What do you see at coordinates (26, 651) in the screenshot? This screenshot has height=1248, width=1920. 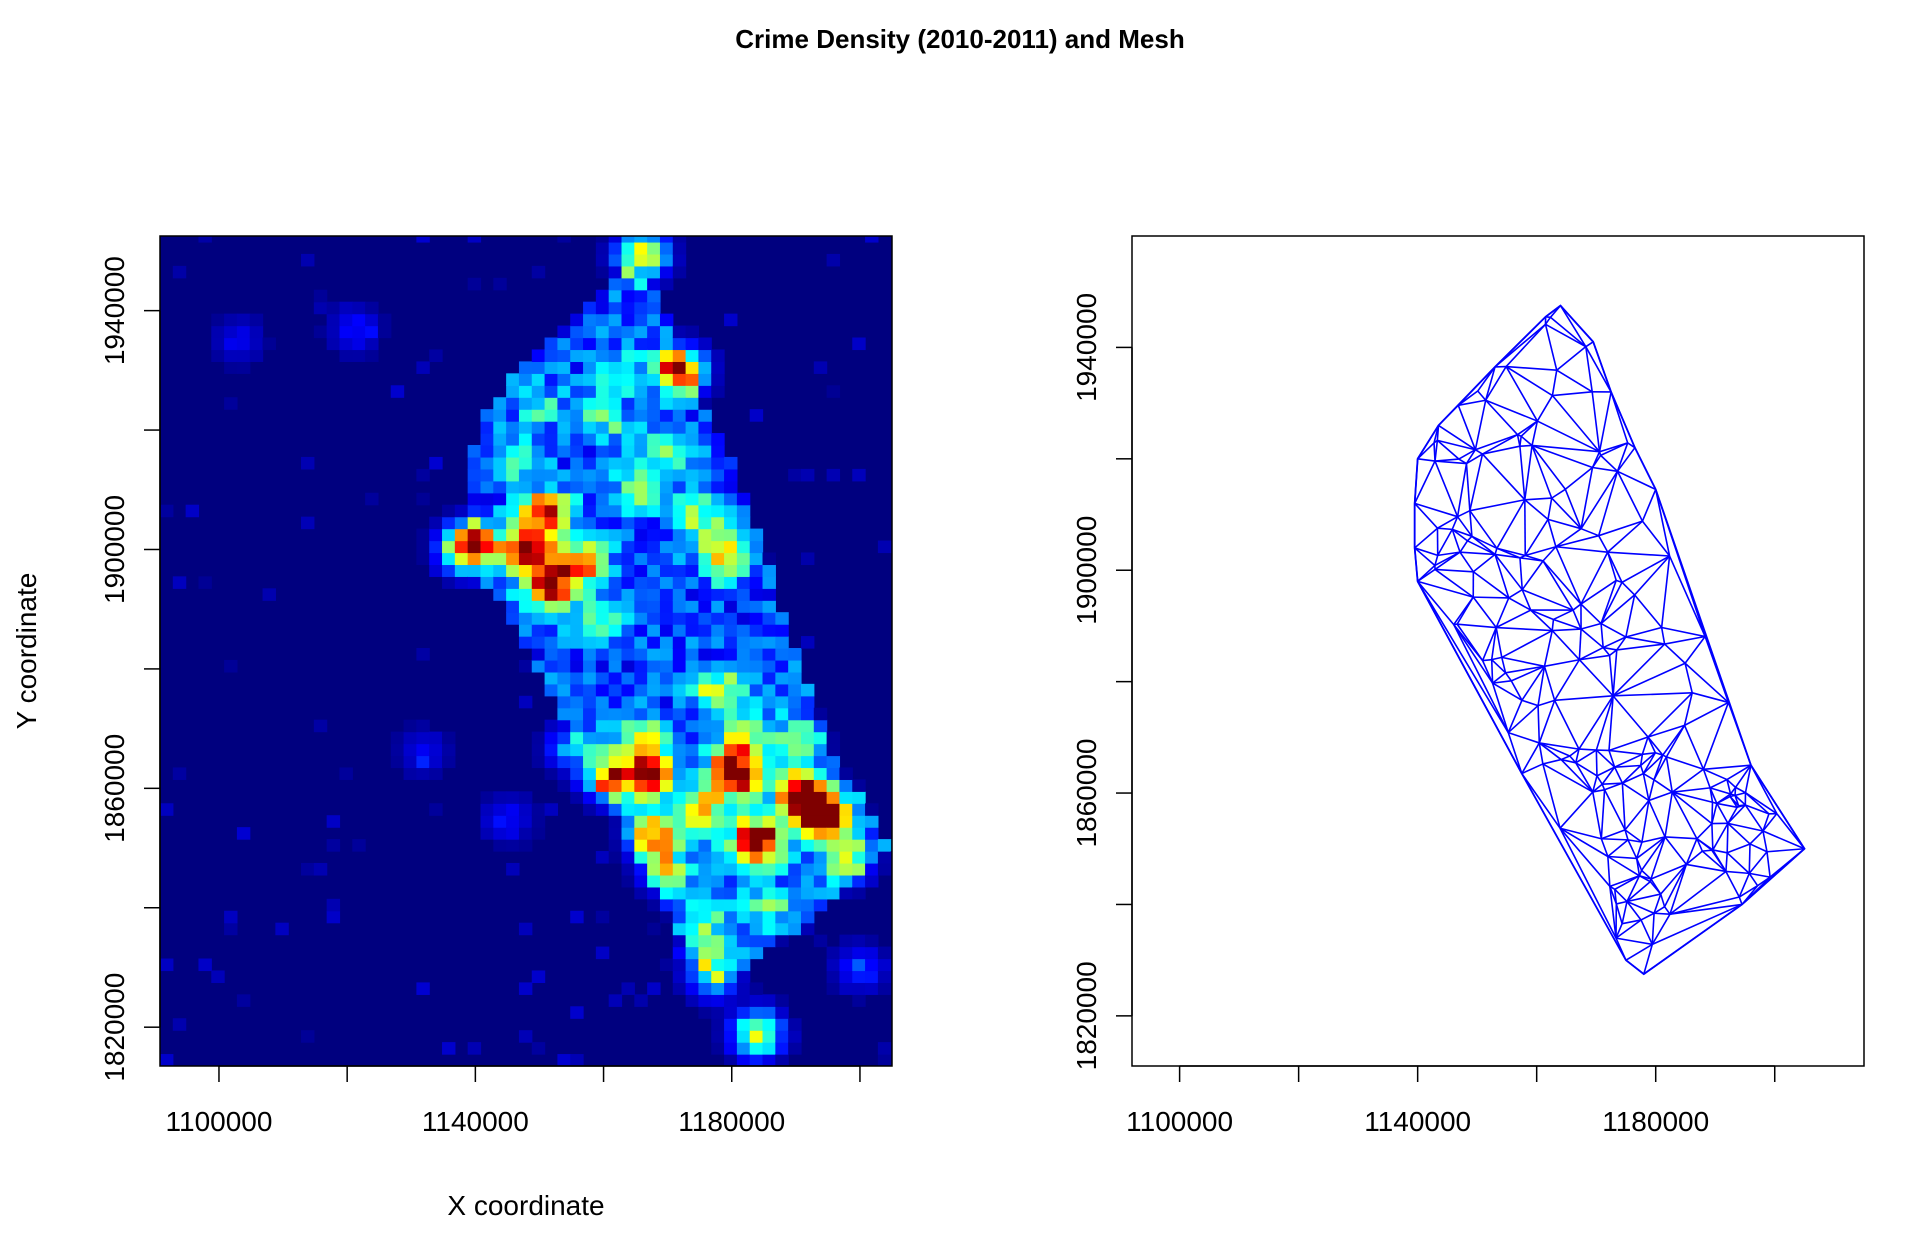 I see `y-axis-label: Y coordinate` at bounding box center [26, 651].